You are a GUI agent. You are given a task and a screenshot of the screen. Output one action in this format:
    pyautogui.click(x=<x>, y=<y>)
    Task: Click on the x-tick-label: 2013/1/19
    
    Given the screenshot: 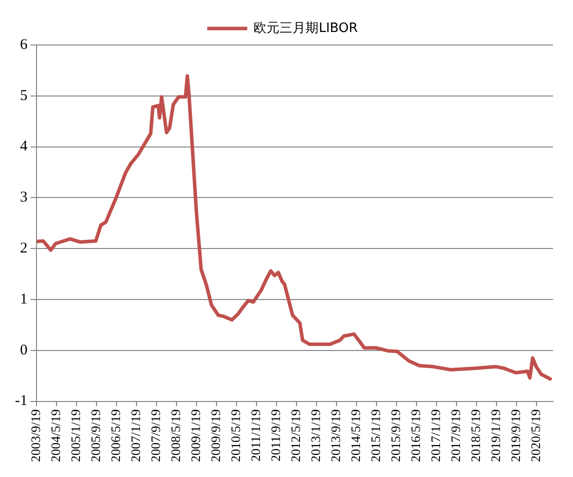 What is the action you would take?
    pyautogui.click(x=316, y=435)
    